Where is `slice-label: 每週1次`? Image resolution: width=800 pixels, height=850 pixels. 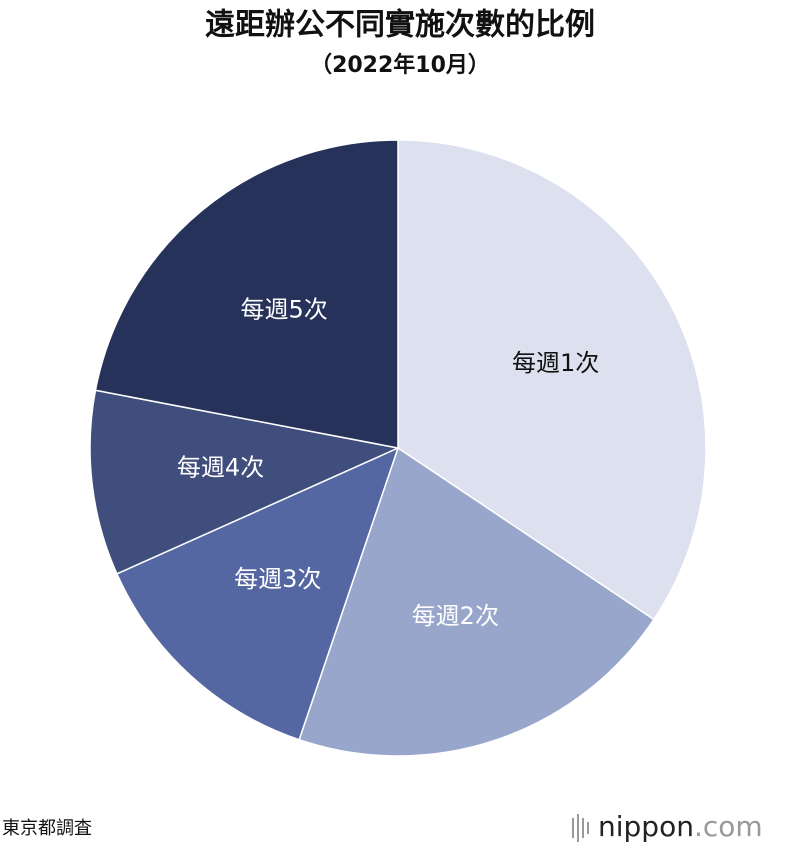 slice-label: 每週1次 is located at coordinates (555, 363).